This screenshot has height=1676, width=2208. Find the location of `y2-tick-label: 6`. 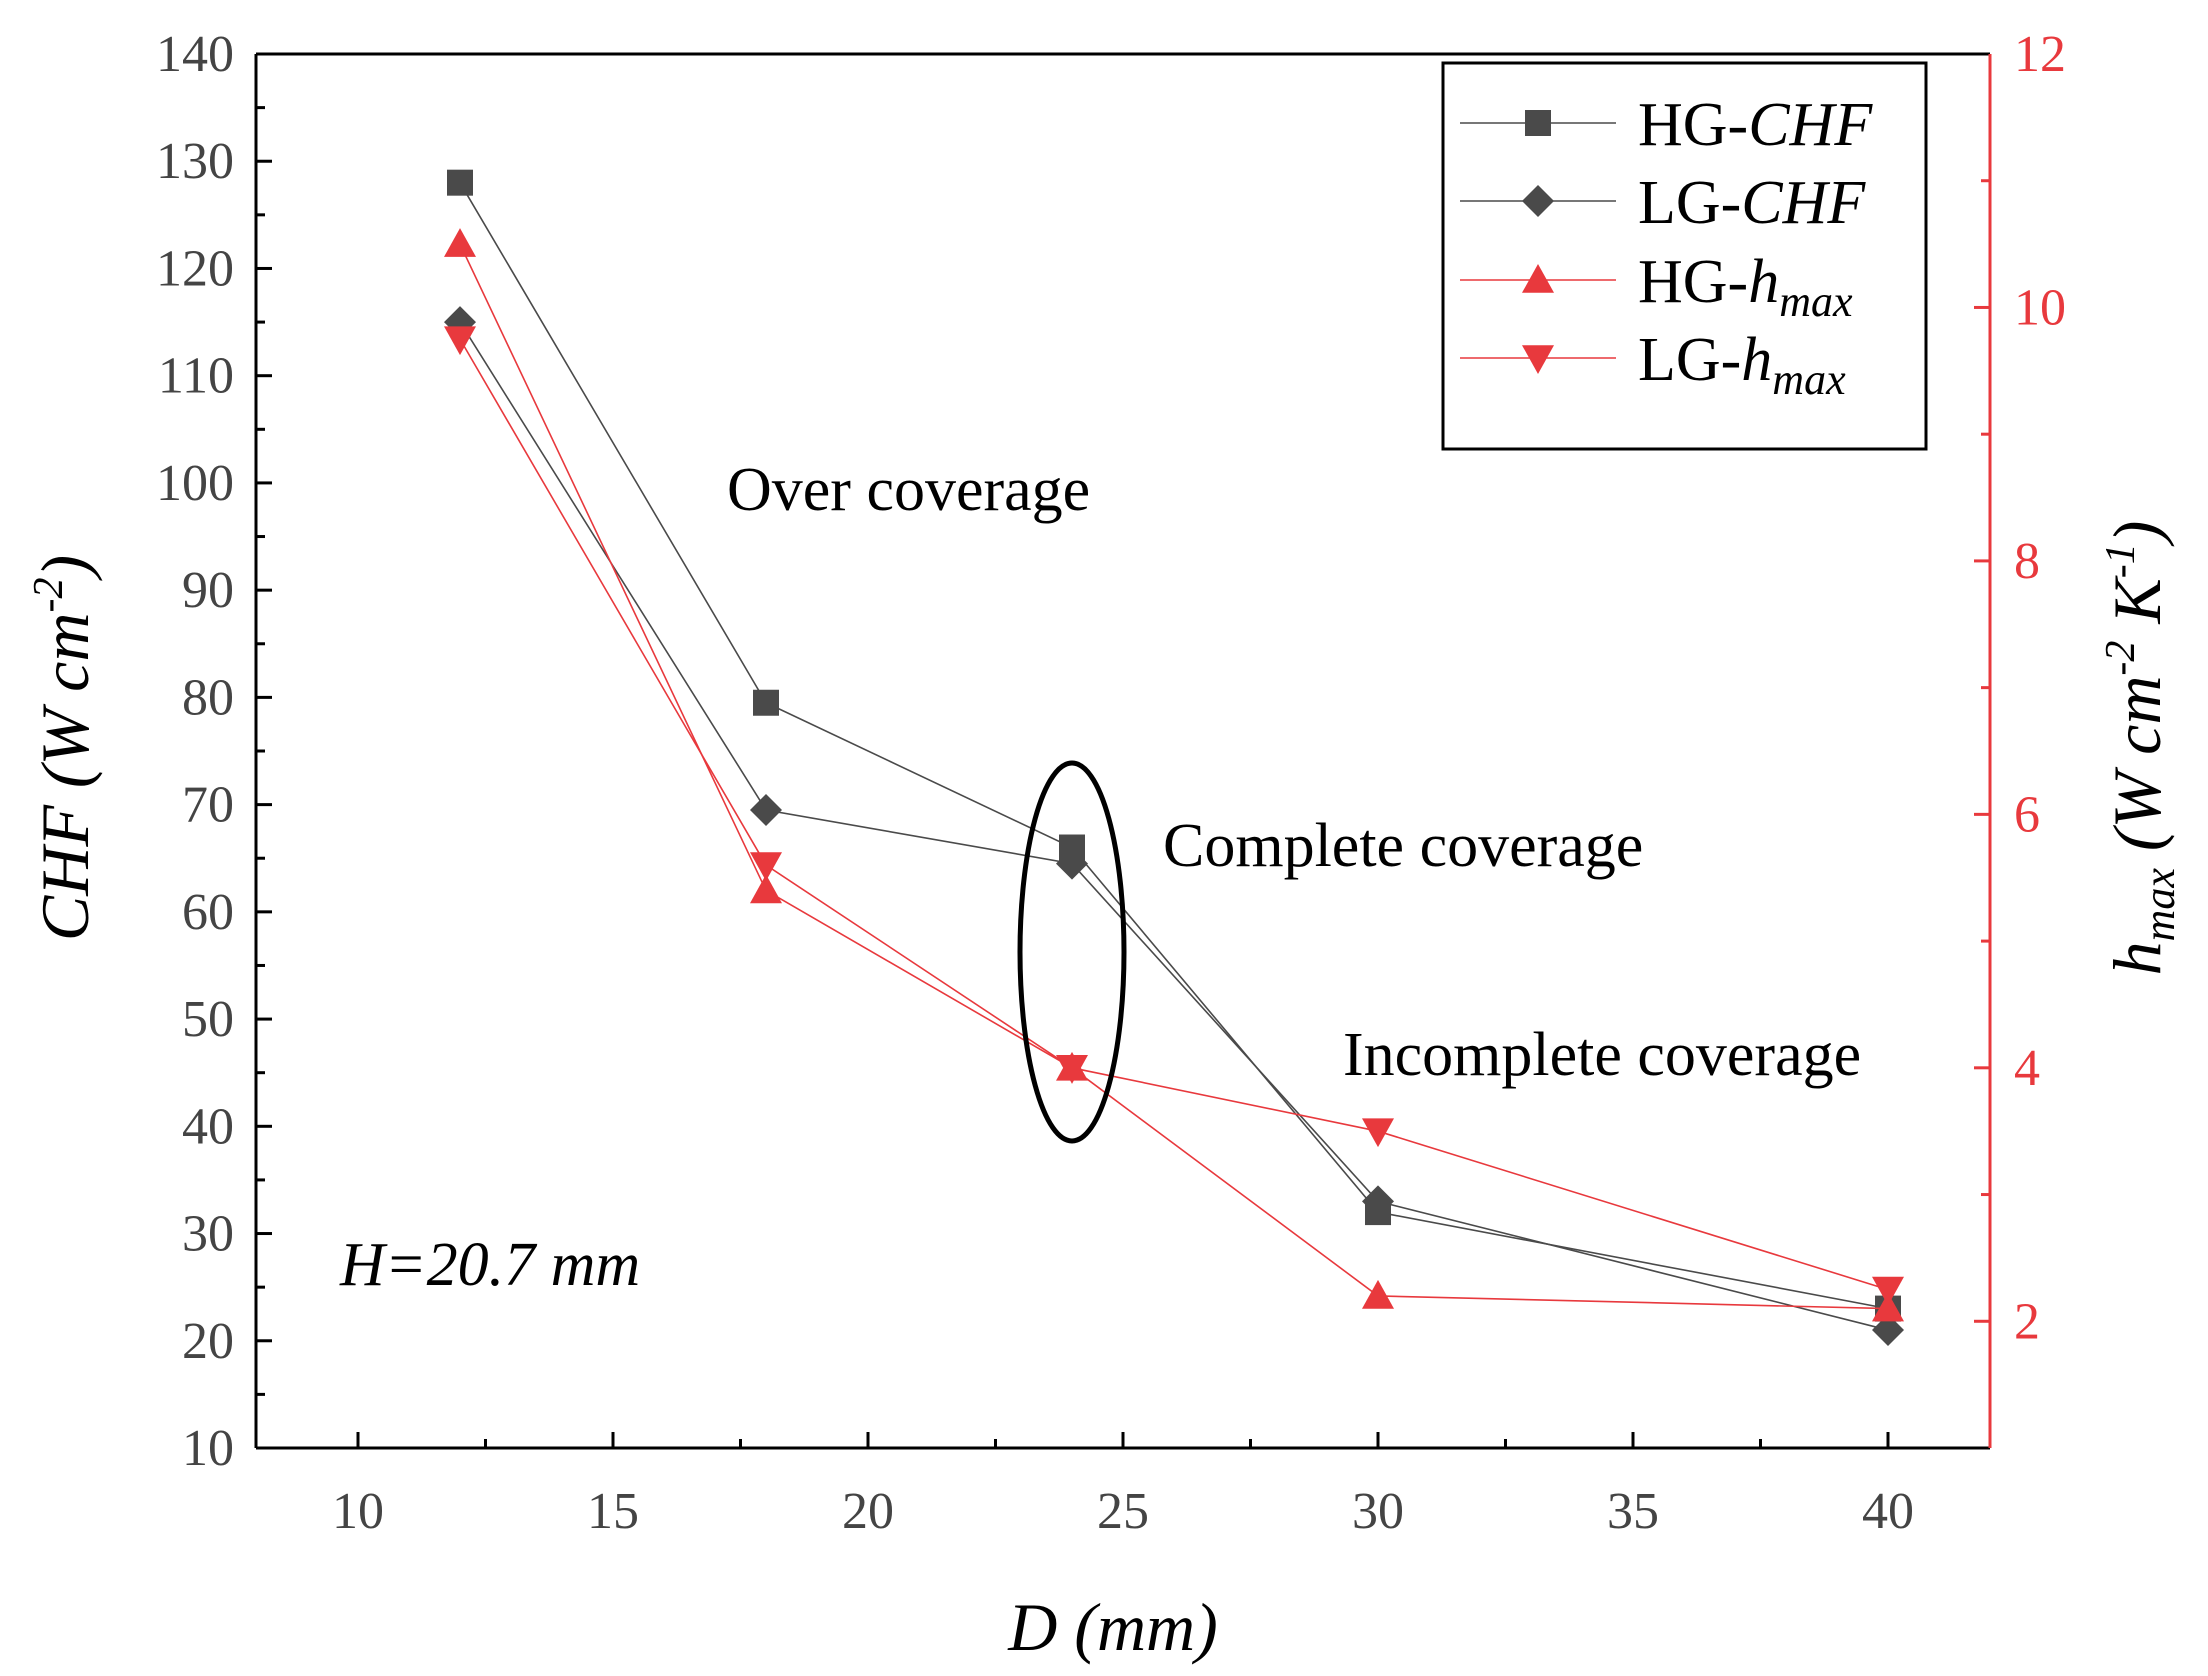

y2-tick-label: 6 is located at coordinates (2027, 814).